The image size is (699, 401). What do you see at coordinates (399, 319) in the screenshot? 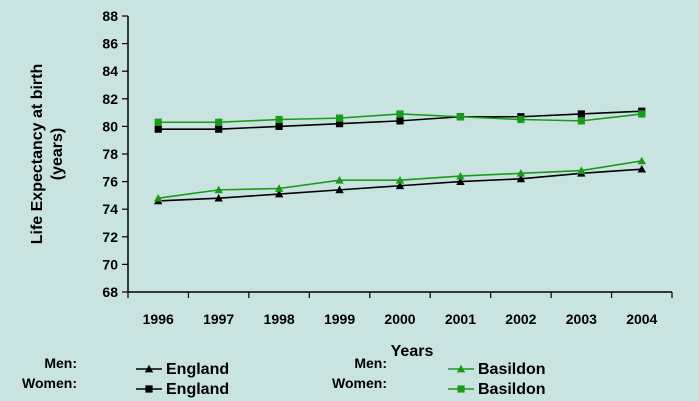
I see `x-tick-label: 2000` at bounding box center [399, 319].